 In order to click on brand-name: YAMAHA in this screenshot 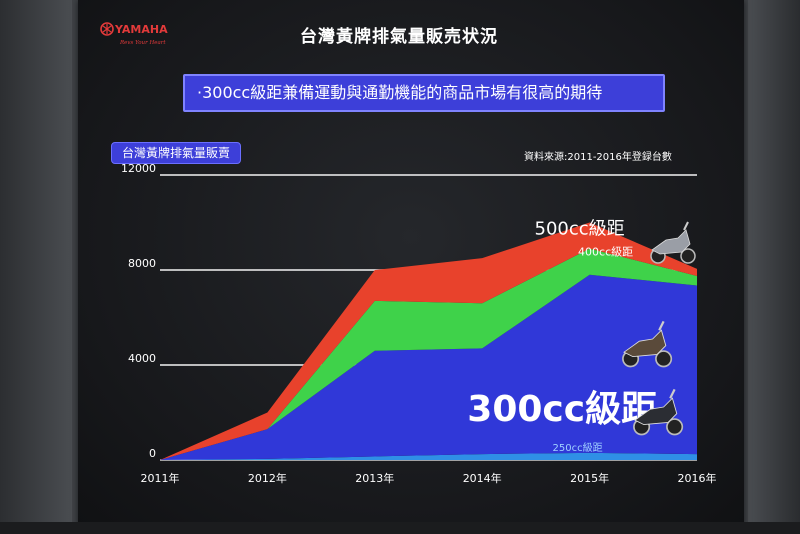, I will do `click(141, 29)`.